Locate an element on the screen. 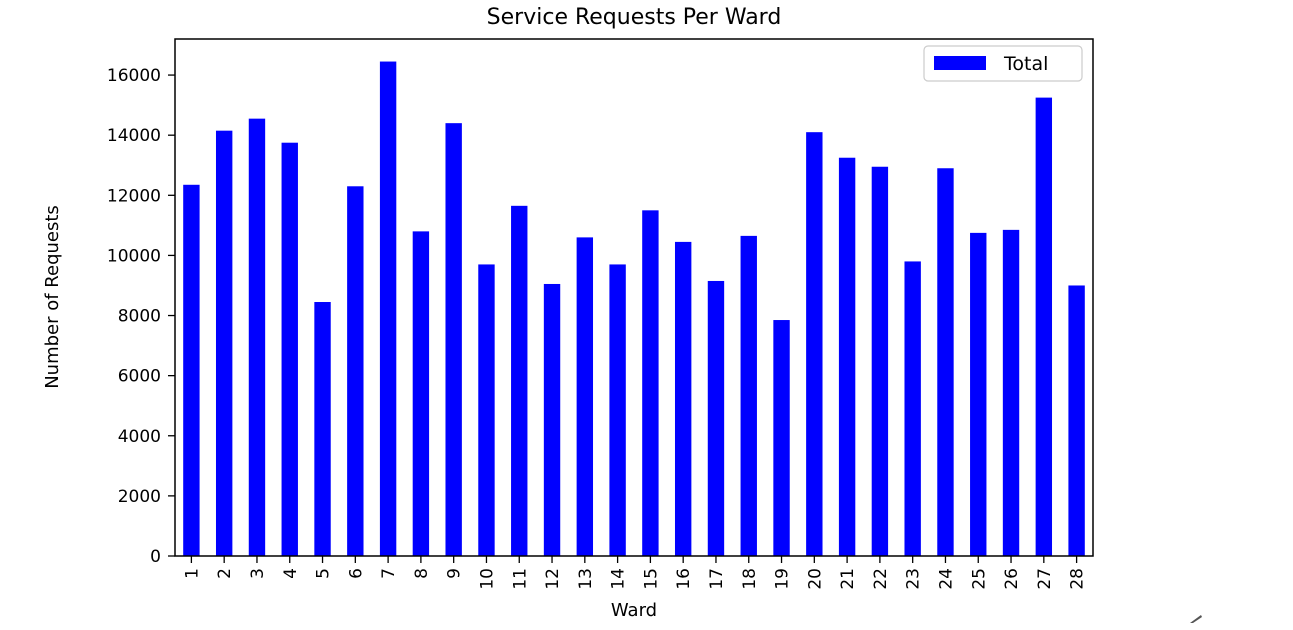 Image resolution: width=1293 pixels, height=630 pixels. legend-label: Total is located at coordinates (1025, 64).